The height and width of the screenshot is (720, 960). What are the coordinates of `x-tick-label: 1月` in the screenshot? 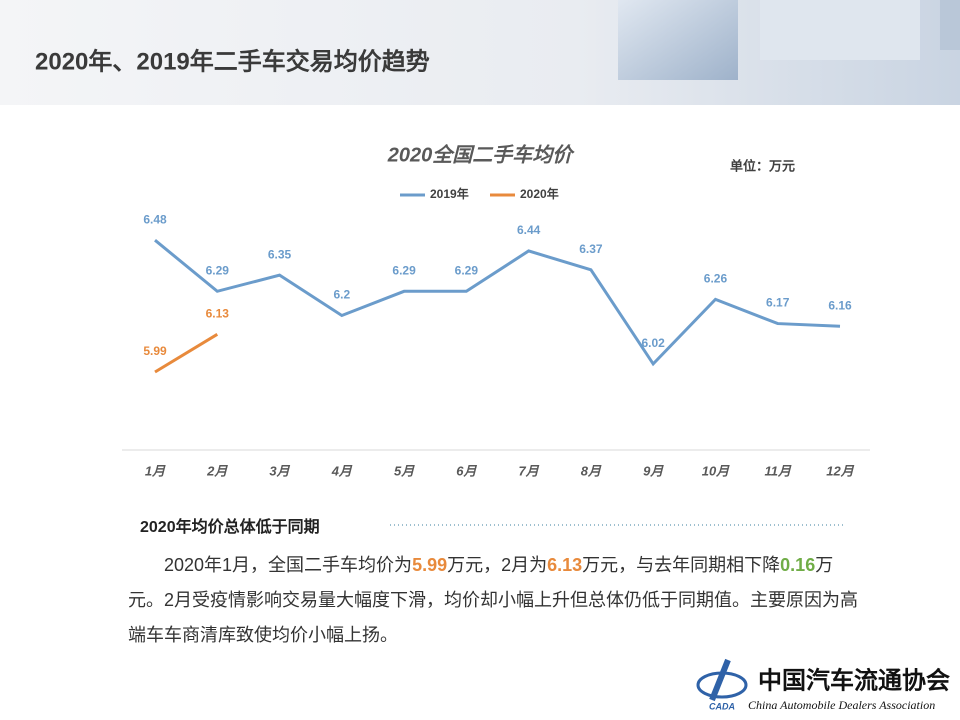 It's located at (155, 470).